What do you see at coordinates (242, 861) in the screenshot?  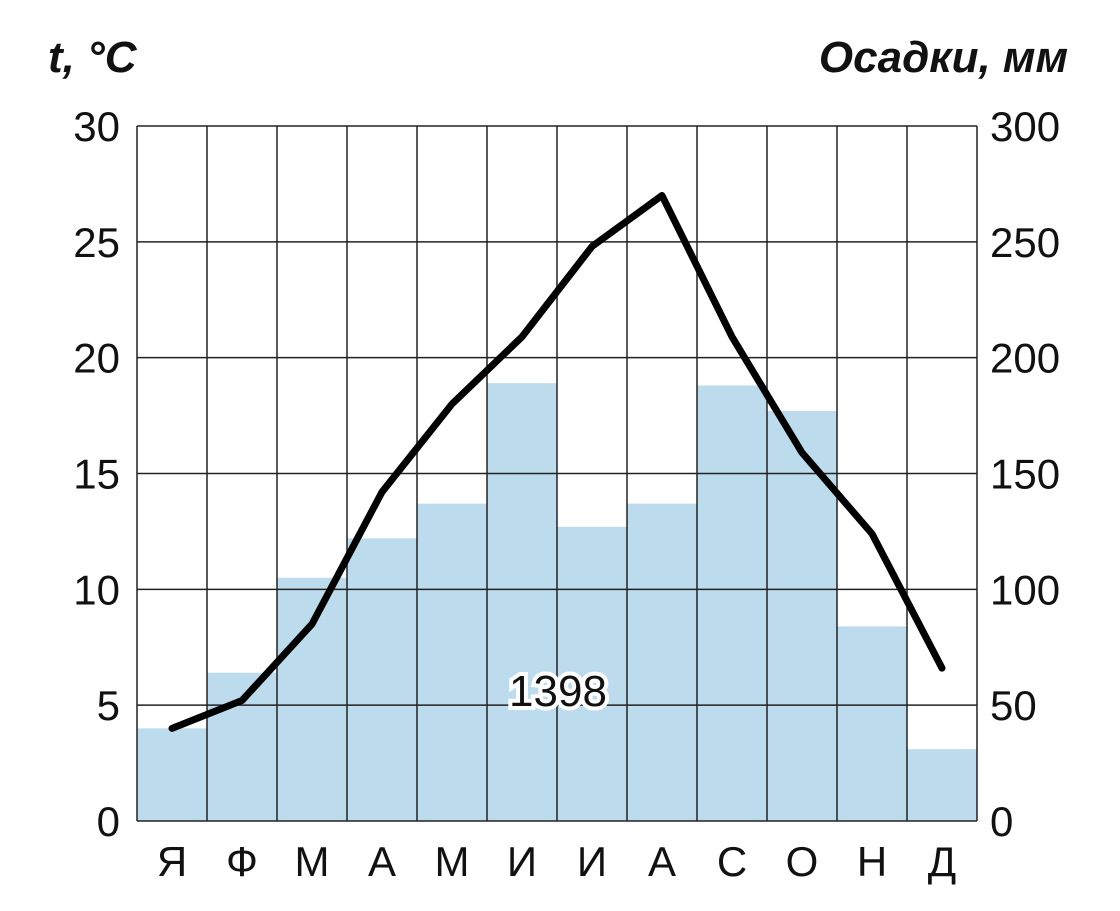 I see `category-label: Ф` at bounding box center [242, 861].